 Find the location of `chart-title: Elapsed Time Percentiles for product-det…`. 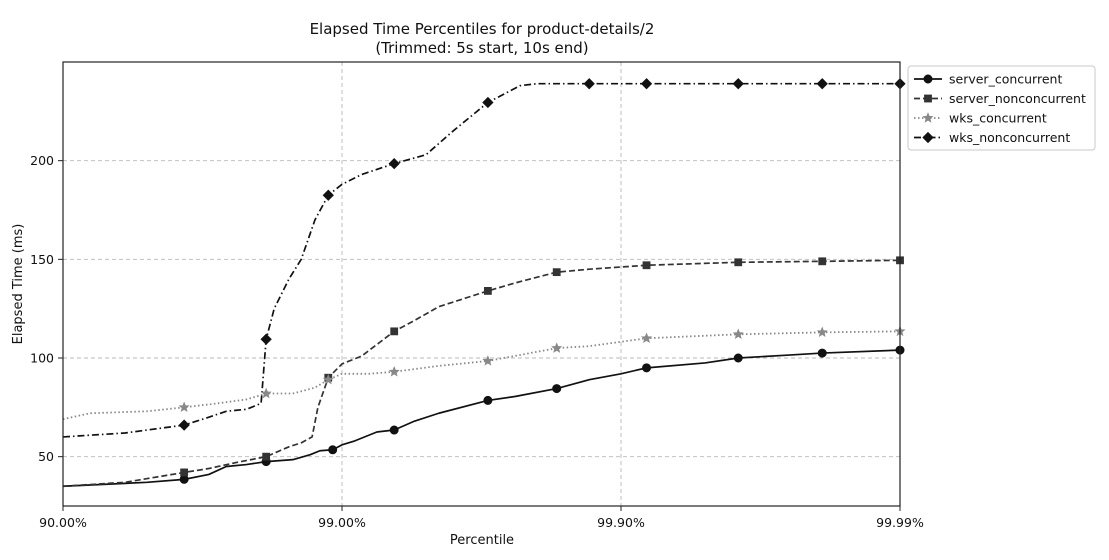

chart-title: Elapsed Time Percentiles for product-det… is located at coordinates (482, 29).